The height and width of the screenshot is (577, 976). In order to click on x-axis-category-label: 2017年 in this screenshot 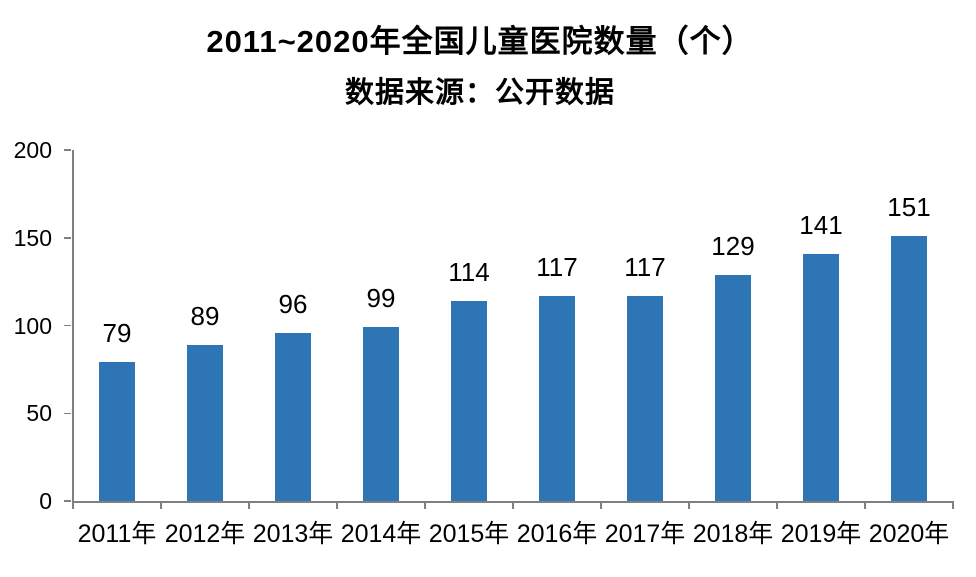, I will do `click(645, 534)`.